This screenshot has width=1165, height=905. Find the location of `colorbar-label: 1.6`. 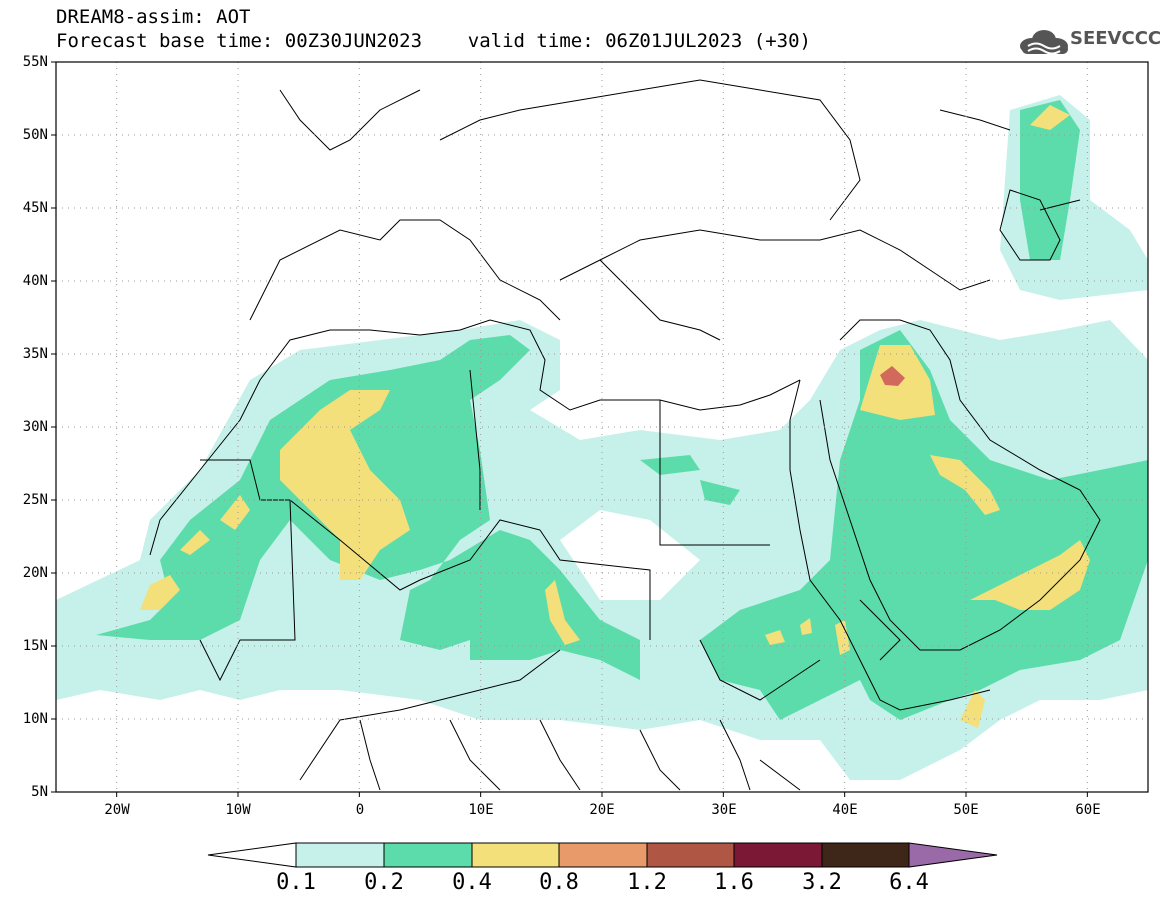

colorbar-label: 1.6 is located at coordinates (734, 882).